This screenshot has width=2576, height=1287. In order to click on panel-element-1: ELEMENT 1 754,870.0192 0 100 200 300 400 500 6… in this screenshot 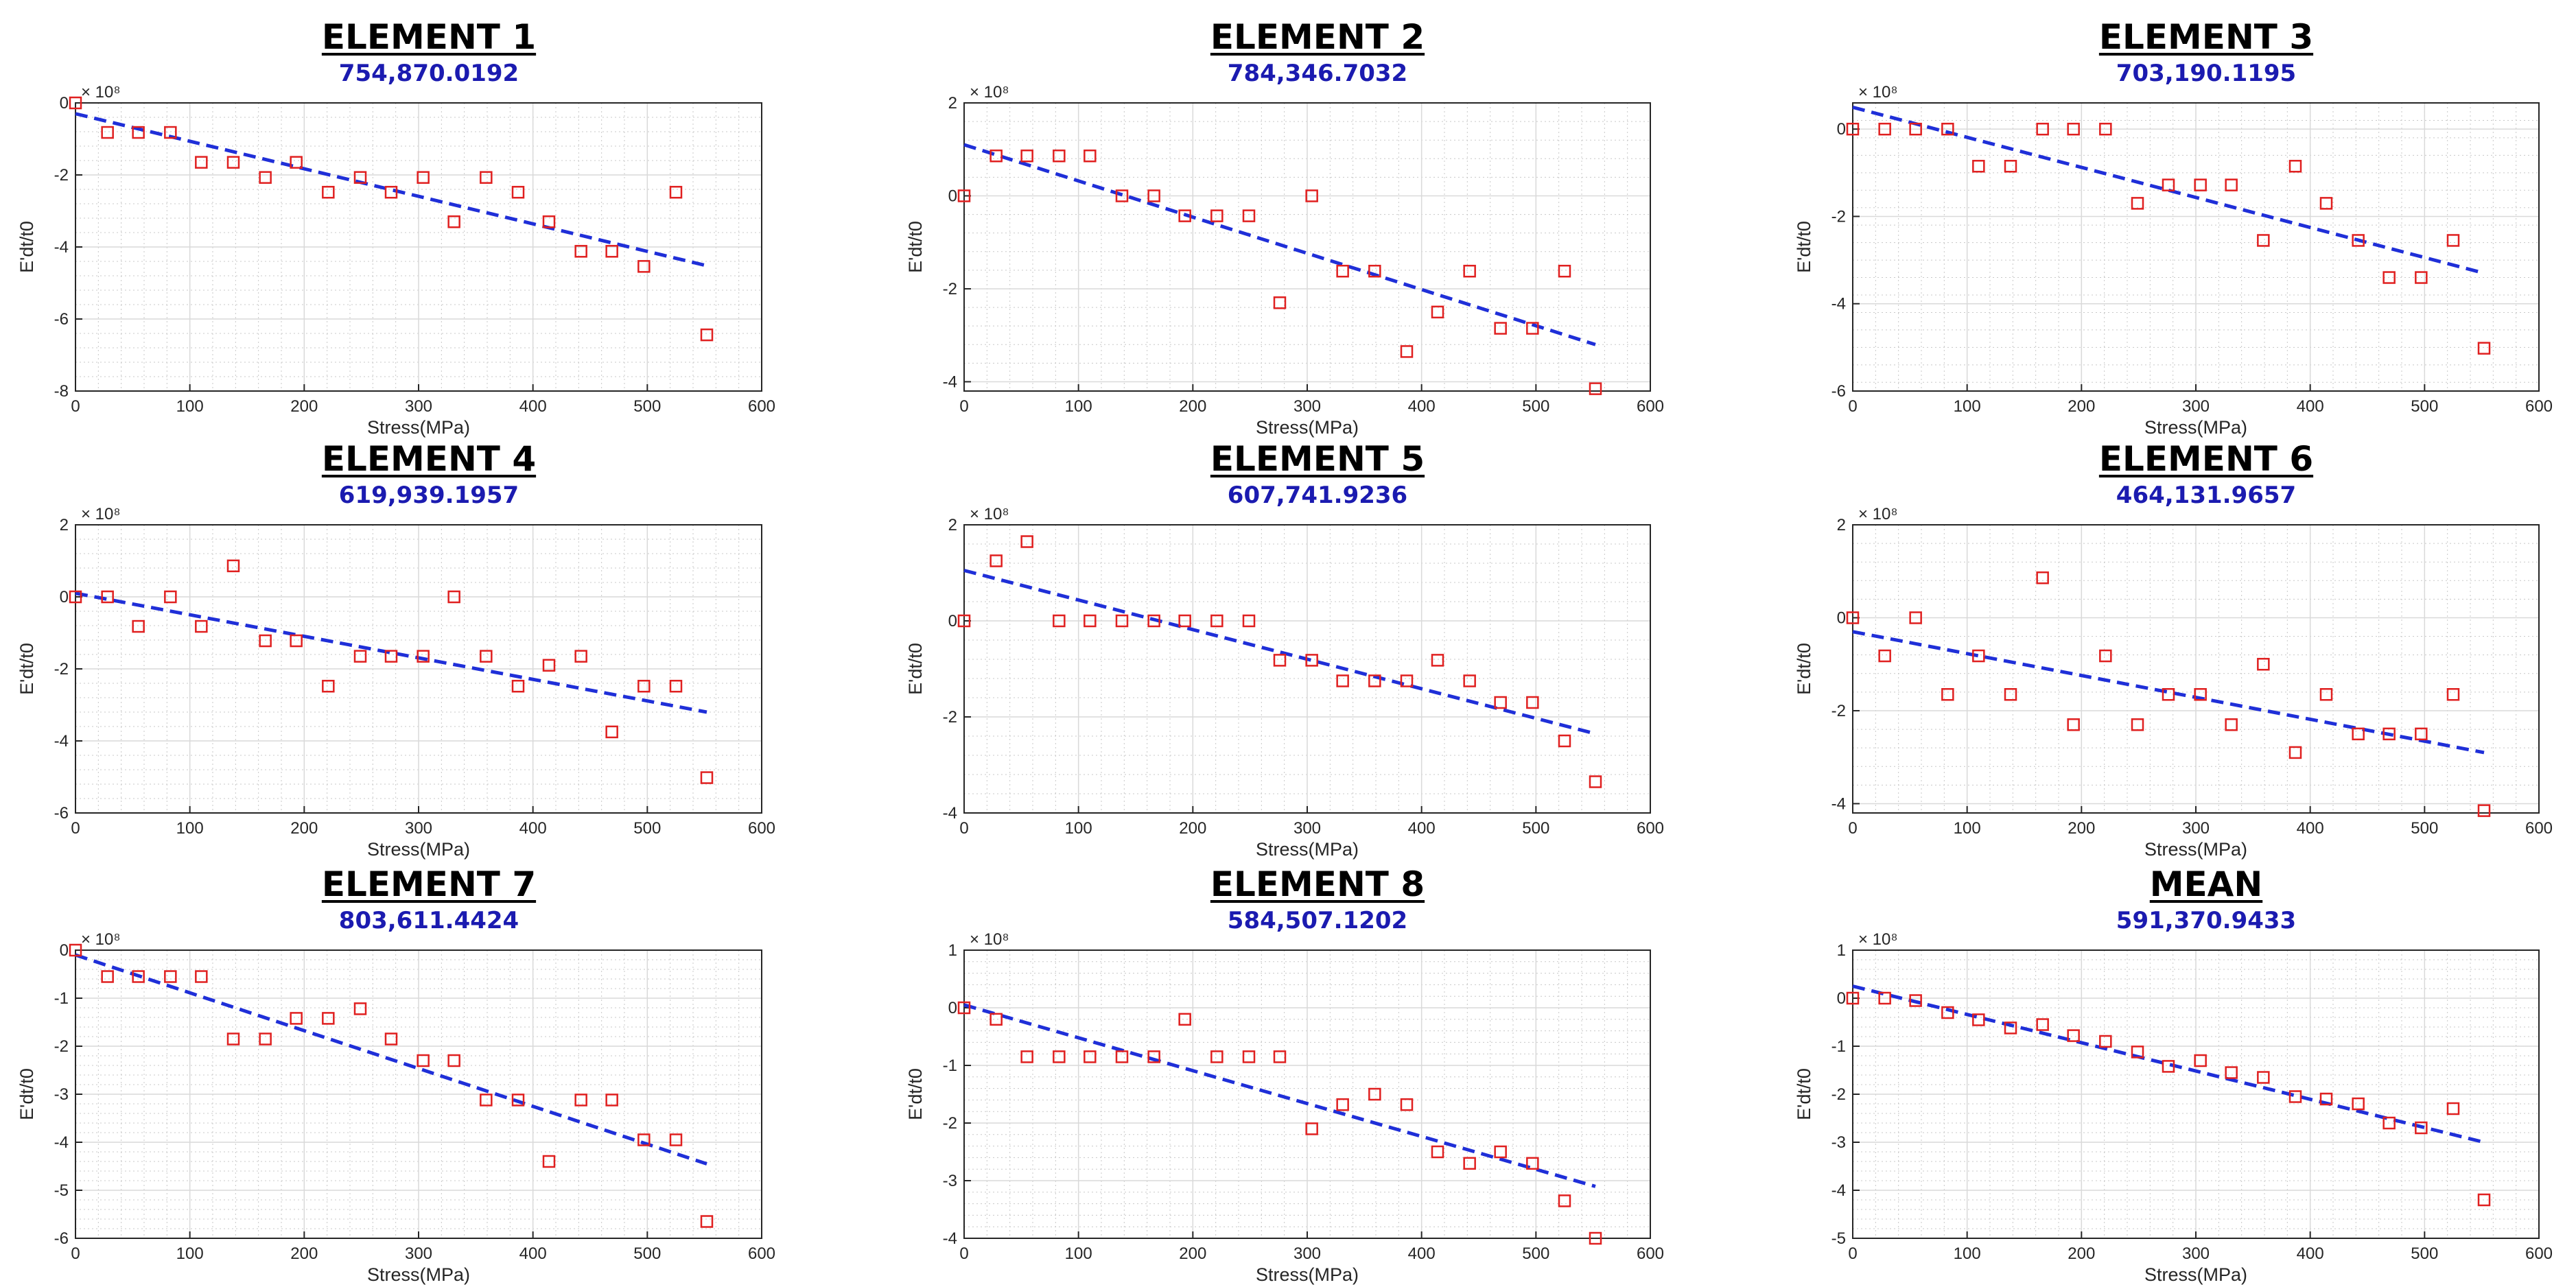, I will do `click(429, 227)`.